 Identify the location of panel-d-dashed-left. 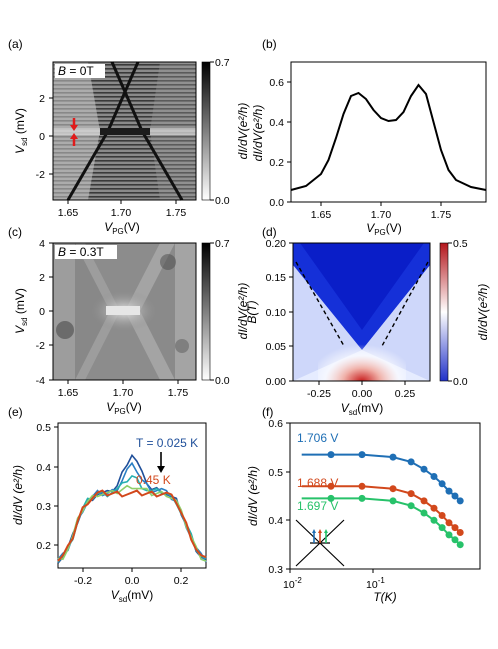
(320, 304).